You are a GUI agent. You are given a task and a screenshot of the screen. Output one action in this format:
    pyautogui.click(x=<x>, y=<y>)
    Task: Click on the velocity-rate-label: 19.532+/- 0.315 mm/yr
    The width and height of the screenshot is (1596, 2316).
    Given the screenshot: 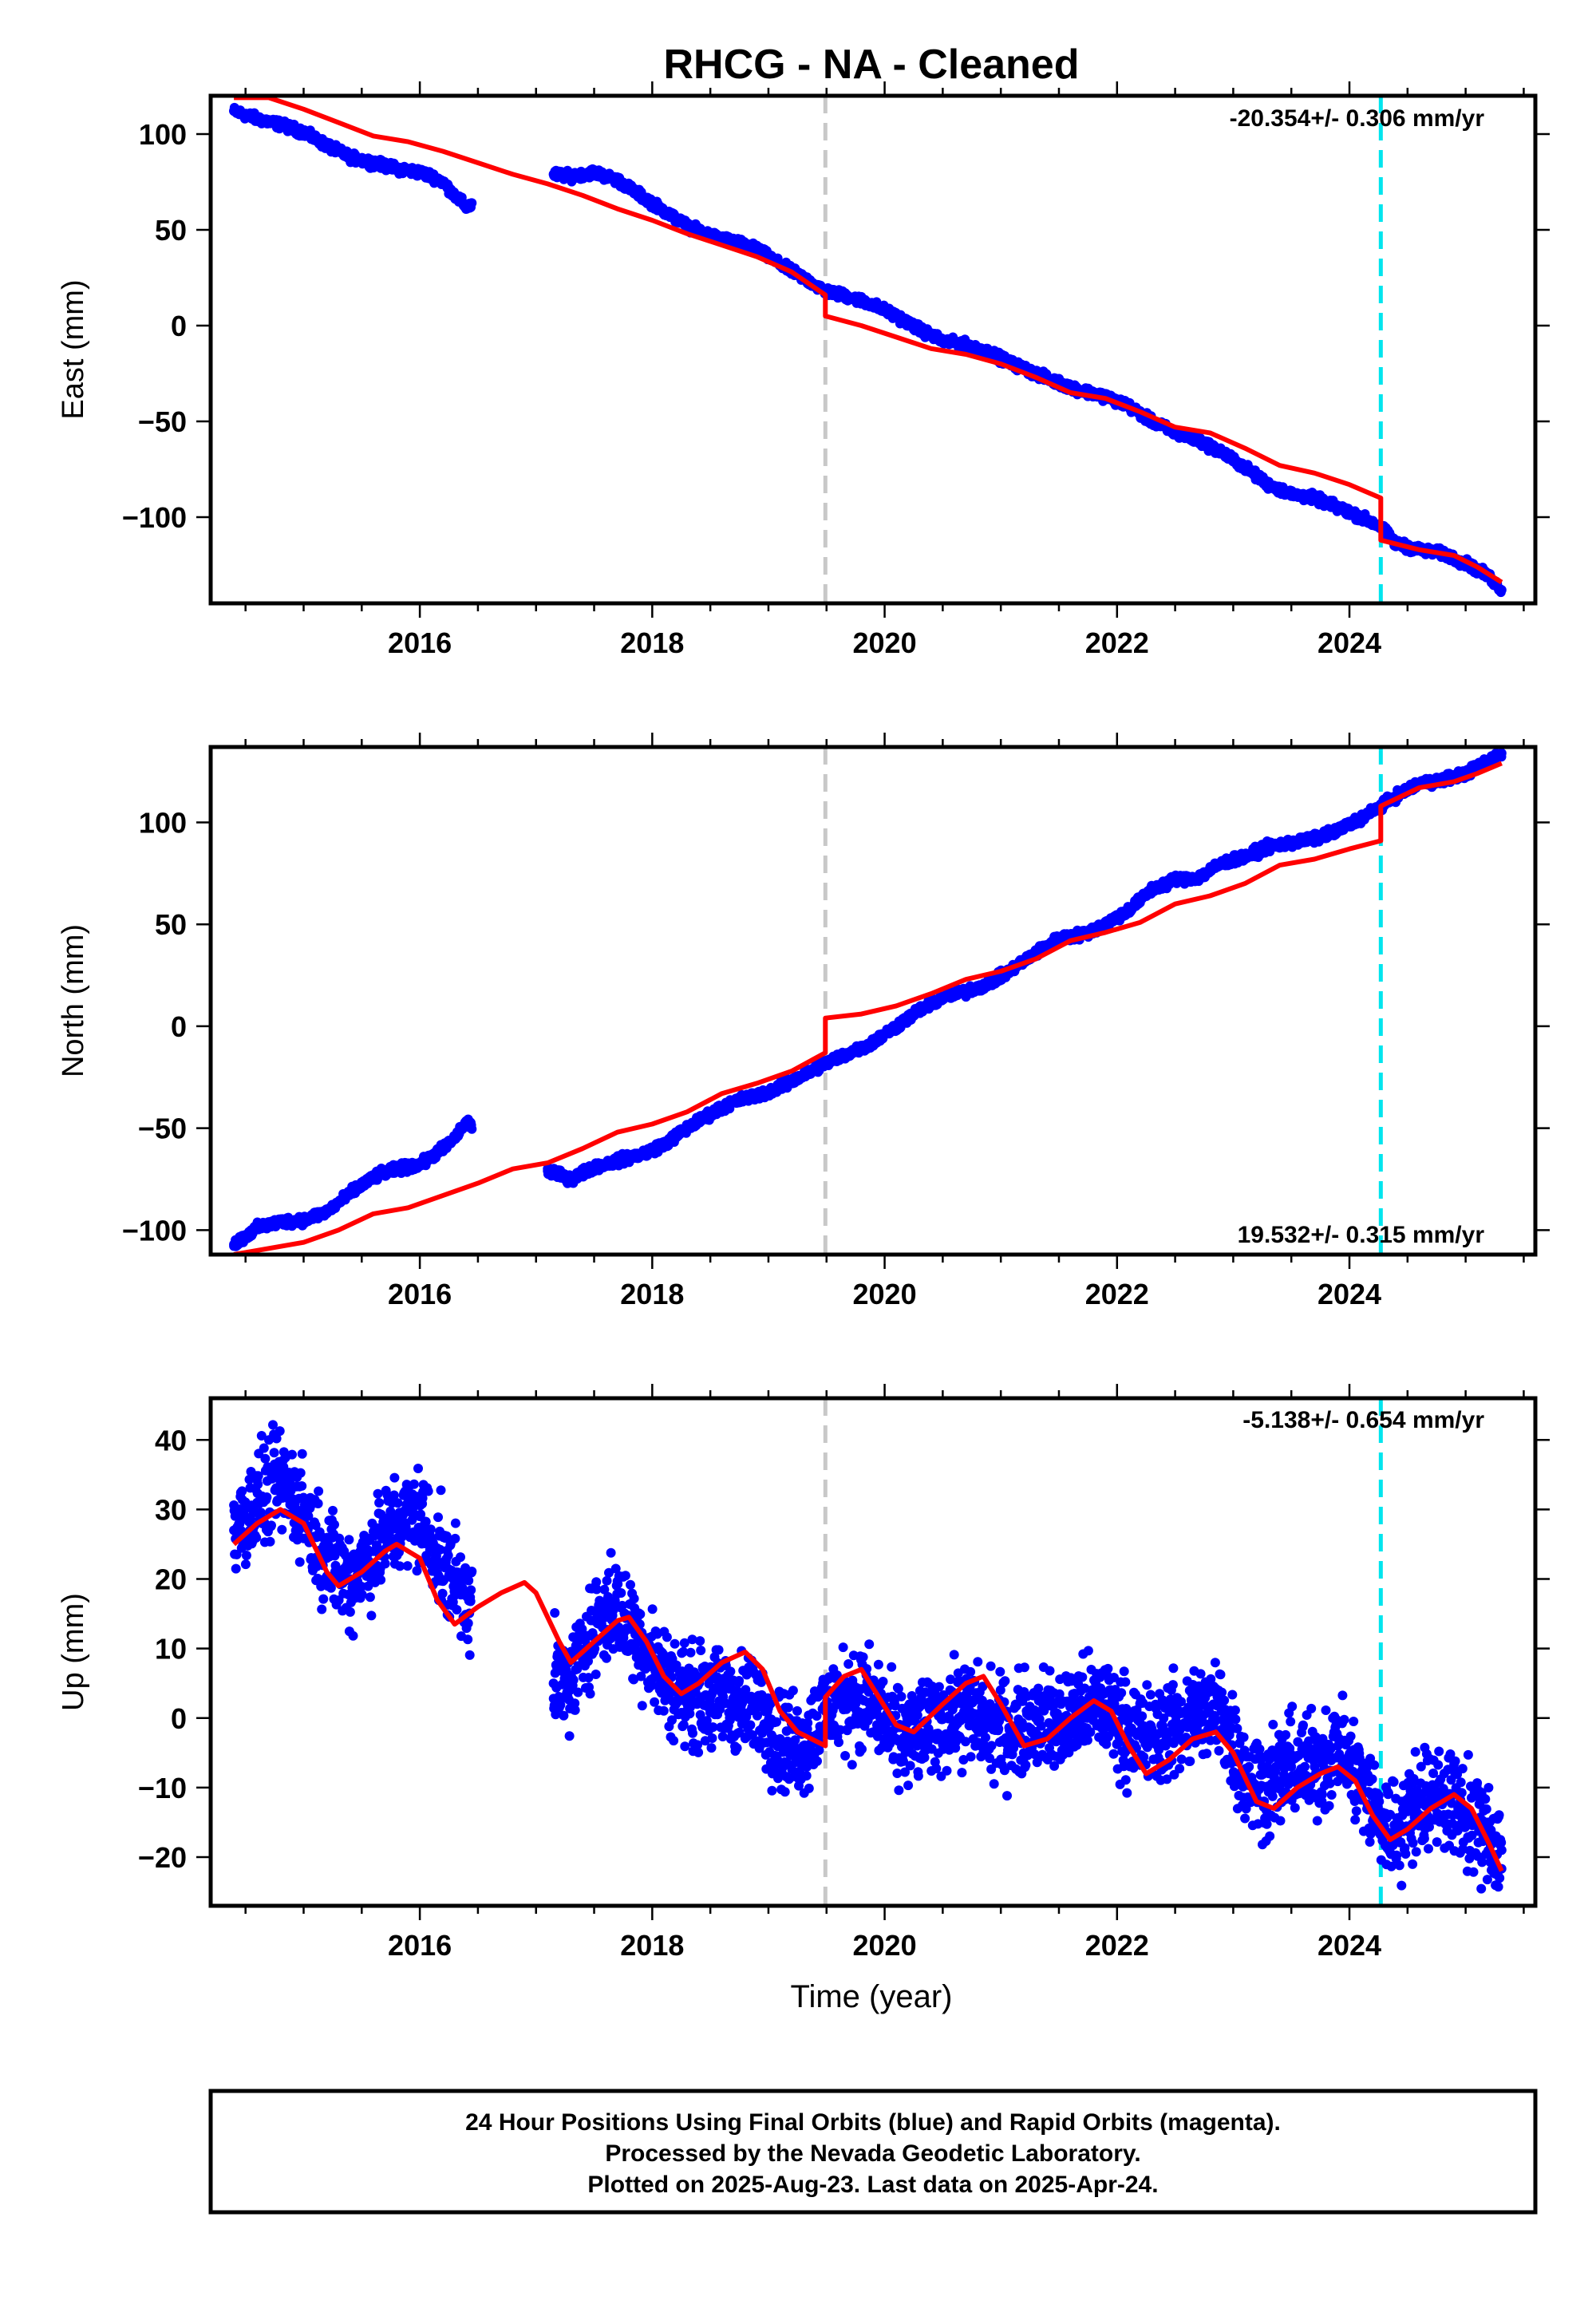 What is the action you would take?
    pyautogui.click(x=1361, y=1235)
    